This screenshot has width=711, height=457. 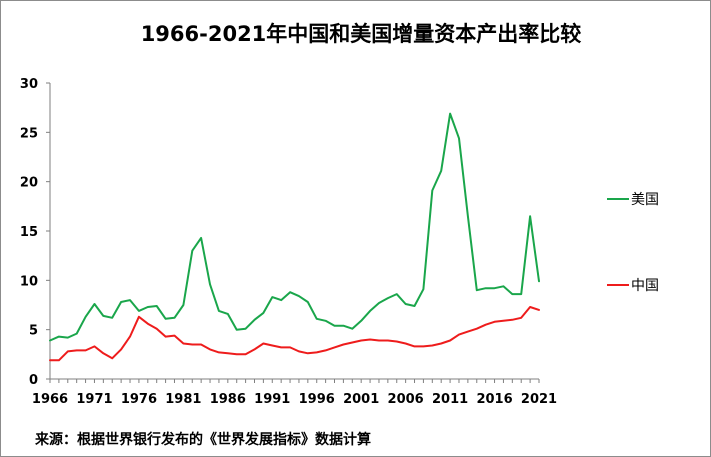 What do you see at coordinates (29, 133) in the screenshot?
I see `y-tick-label: 25` at bounding box center [29, 133].